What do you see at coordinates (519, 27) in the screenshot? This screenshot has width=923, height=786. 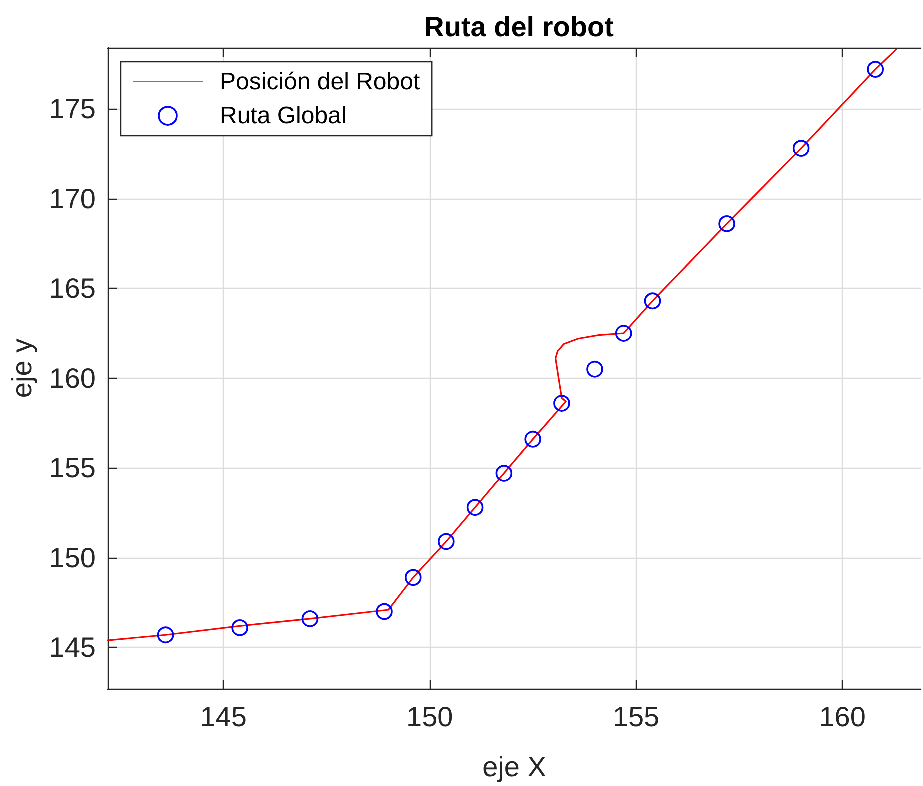 I see `chart-title: Ruta del robot` at bounding box center [519, 27].